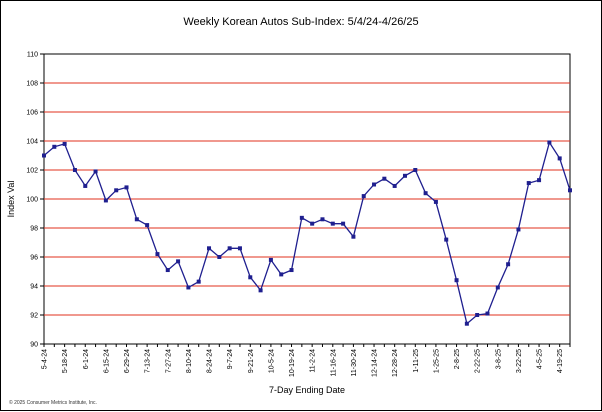  I want to click on x-tick-label: 1-11-25, so click(416, 361).